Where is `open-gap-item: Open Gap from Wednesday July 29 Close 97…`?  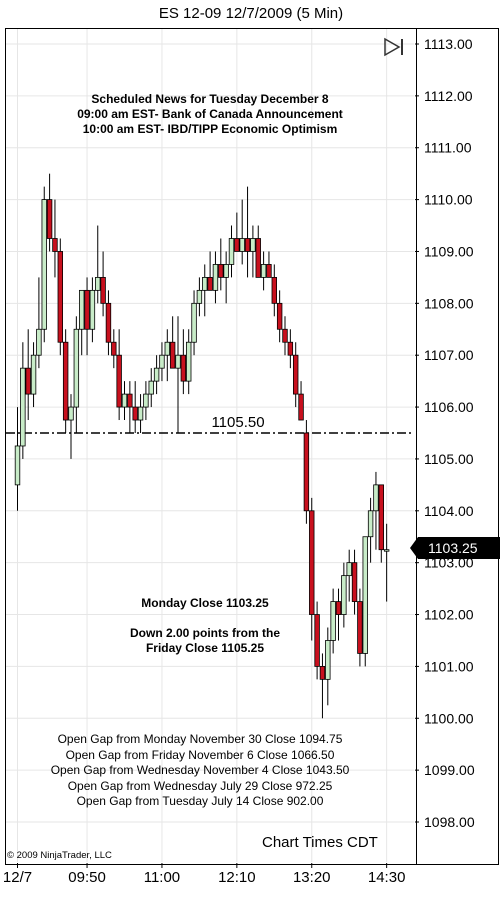 open-gap-item: Open Gap from Wednesday July 29 Close 97… is located at coordinates (200, 785).